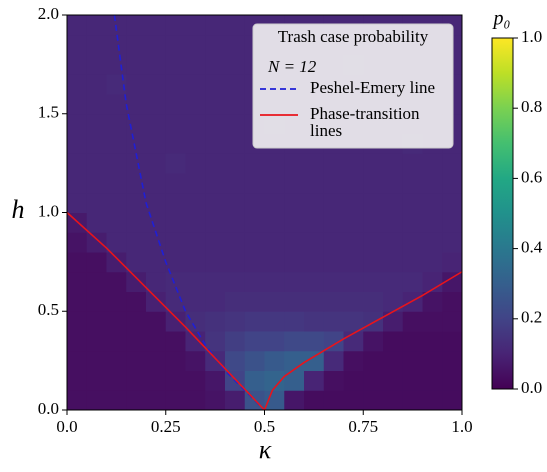 Image resolution: width=547 pixels, height=472 pixels. What do you see at coordinates (461, 426) in the screenshot?
I see `x-tick-label: 1.0` at bounding box center [461, 426].